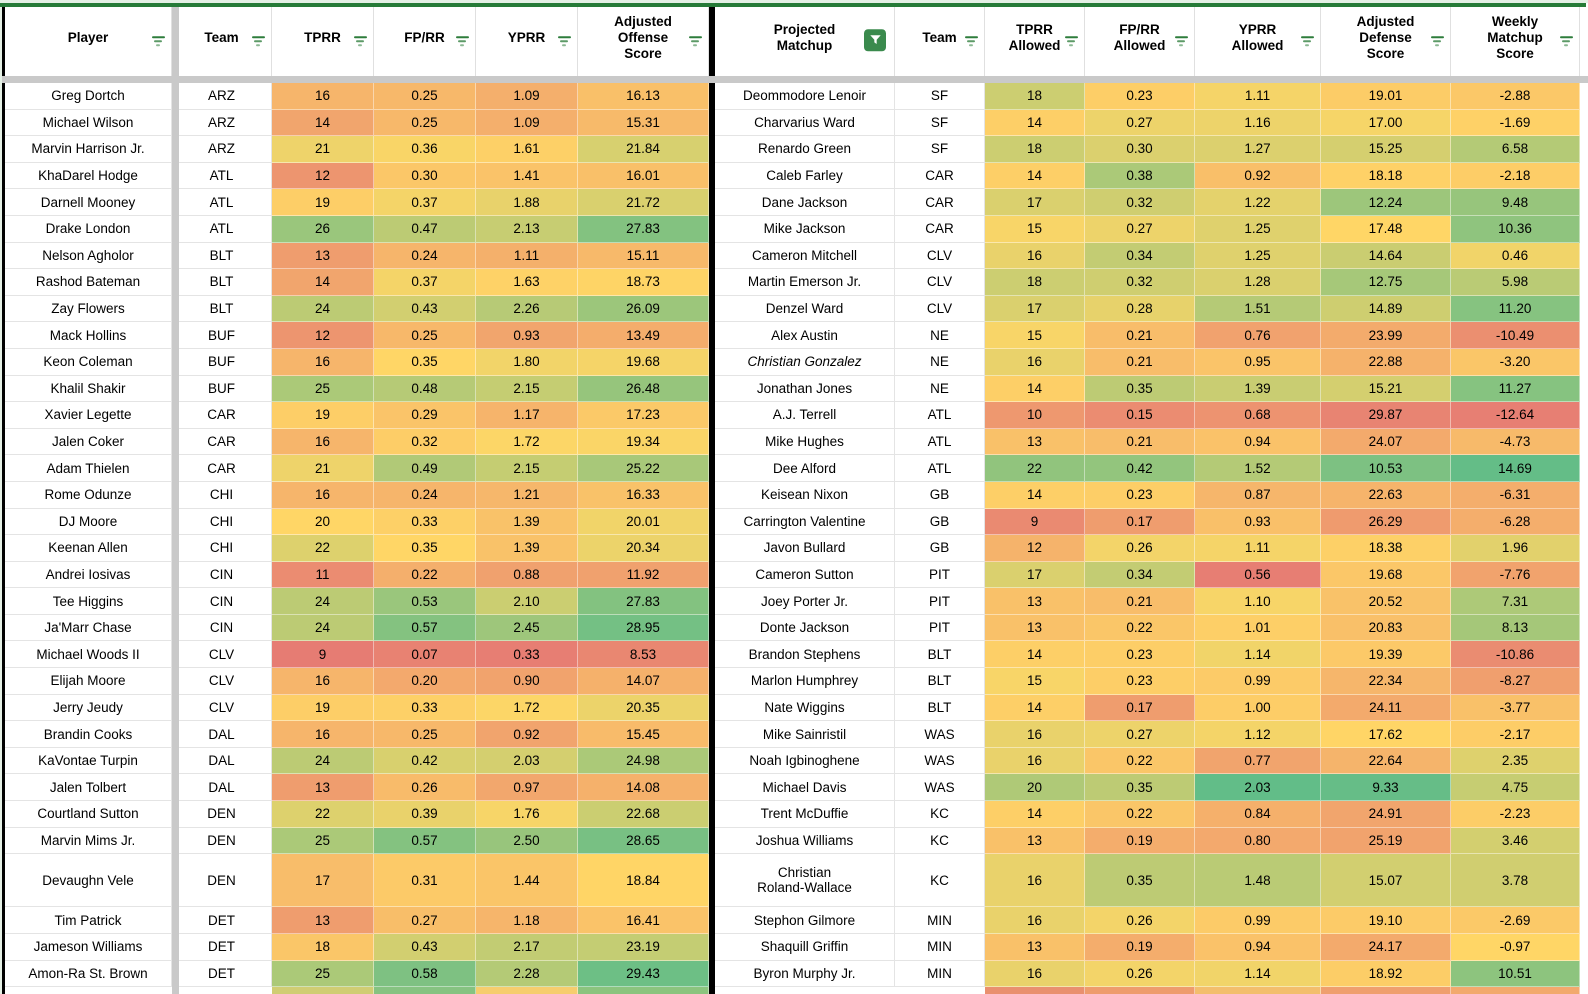  What do you see at coordinates (323, 468) in the screenshot?
I see `tprr-cell: 21` at bounding box center [323, 468].